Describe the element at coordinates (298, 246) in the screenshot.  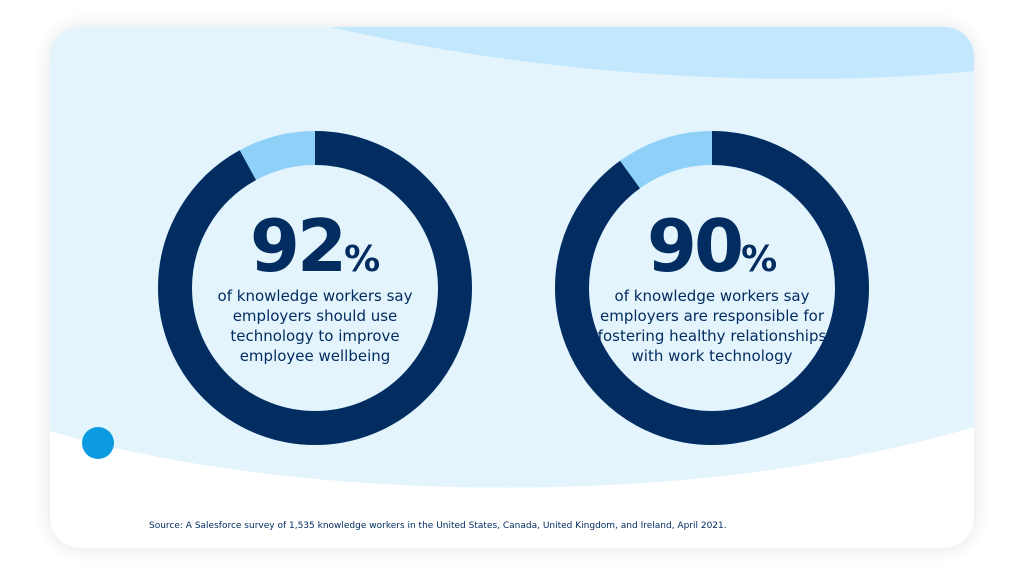
I see `stat-number: 92` at that location.